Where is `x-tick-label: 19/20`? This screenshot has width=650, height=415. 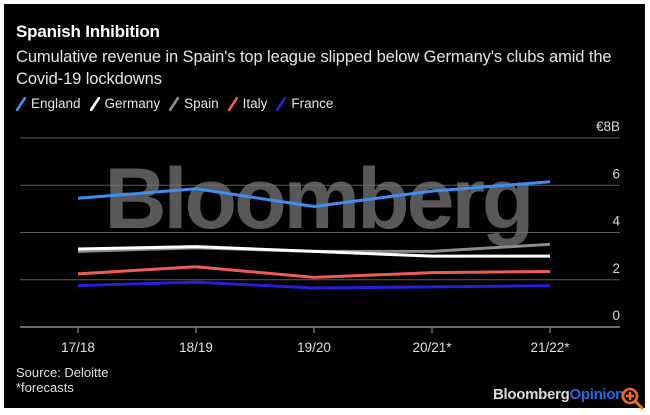 x-tick-label: 19/20 is located at coordinates (314, 347).